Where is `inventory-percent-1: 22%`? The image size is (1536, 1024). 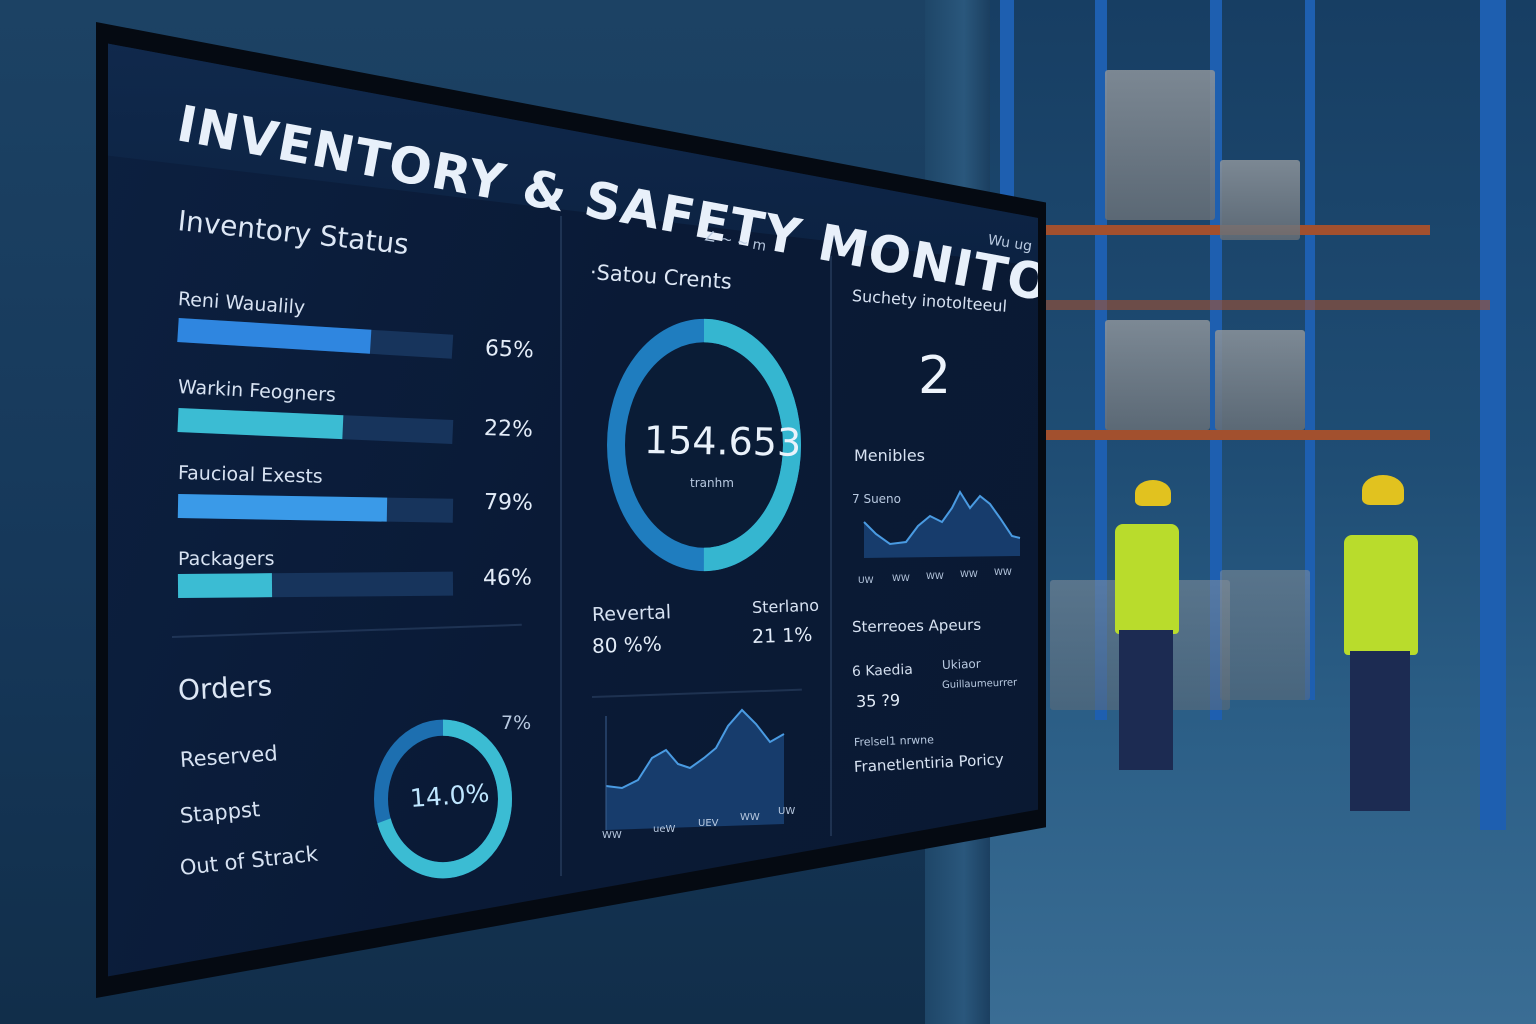 inventory-percent-1: 22% is located at coordinates (508, 429).